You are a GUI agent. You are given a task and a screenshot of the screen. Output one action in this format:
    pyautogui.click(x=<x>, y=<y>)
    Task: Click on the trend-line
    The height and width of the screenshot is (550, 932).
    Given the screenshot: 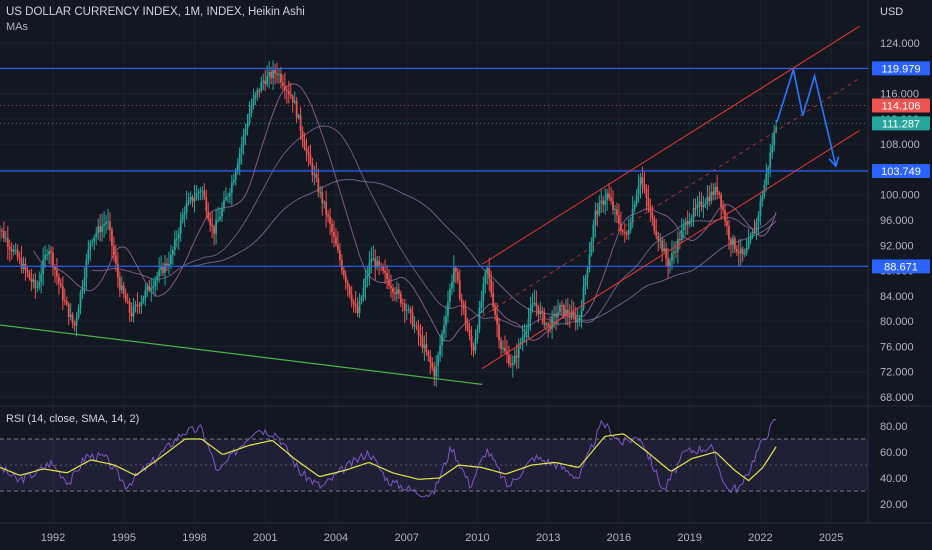 What is the action you would take?
    pyautogui.click(x=241, y=354)
    